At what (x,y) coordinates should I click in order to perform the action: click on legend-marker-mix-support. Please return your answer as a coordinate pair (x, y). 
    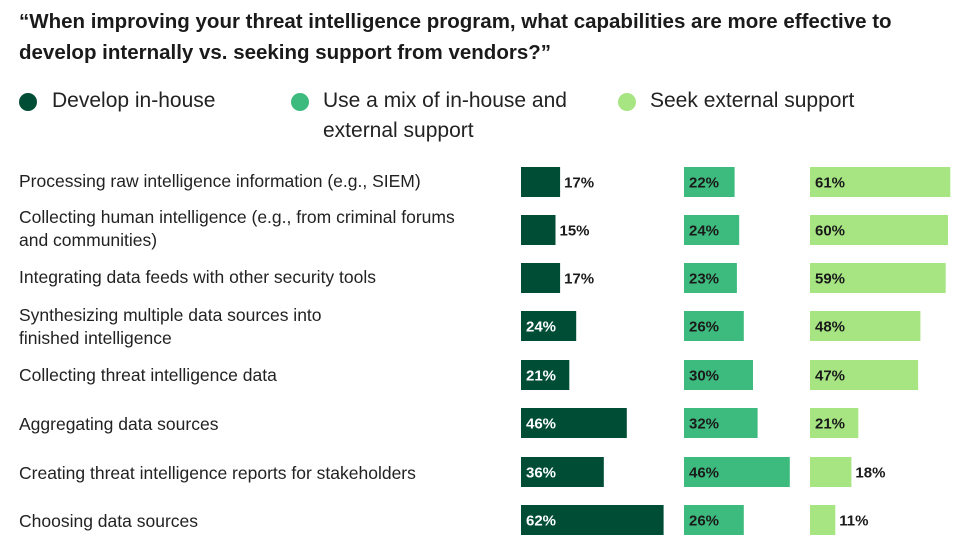
    Looking at the image, I should click on (300, 102).